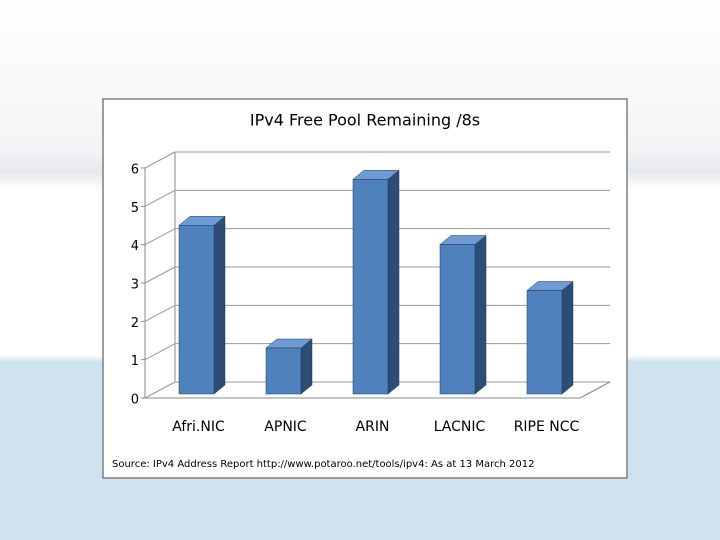 Image resolution: width=720 pixels, height=540 pixels. I want to click on chart-title: IPv4 Free Pool Remaining /8s, so click(365, 120).